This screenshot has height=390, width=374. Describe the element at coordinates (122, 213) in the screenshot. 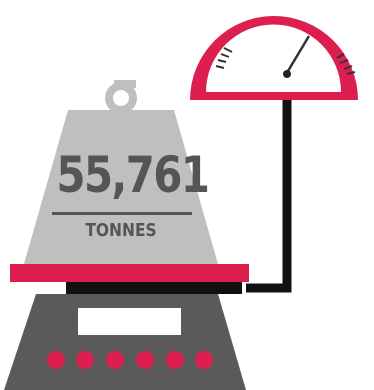

I see `value-underline` at that location.